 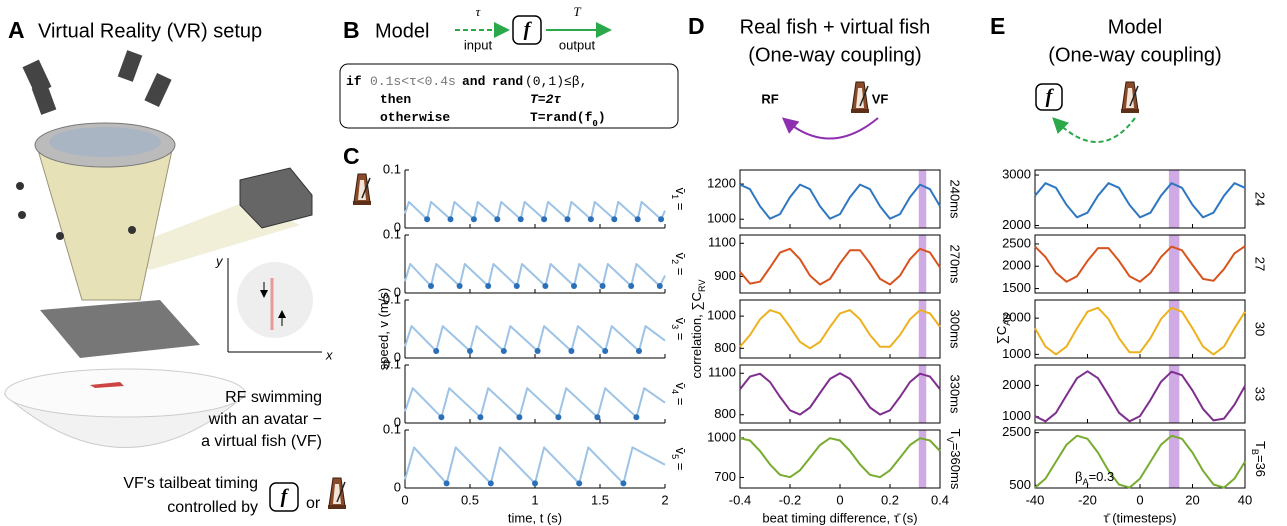 What do you see at coordinates (1087, 499) in the screenshot?
I see `x-tick-label: -20` at bounding box center [1087, 499].